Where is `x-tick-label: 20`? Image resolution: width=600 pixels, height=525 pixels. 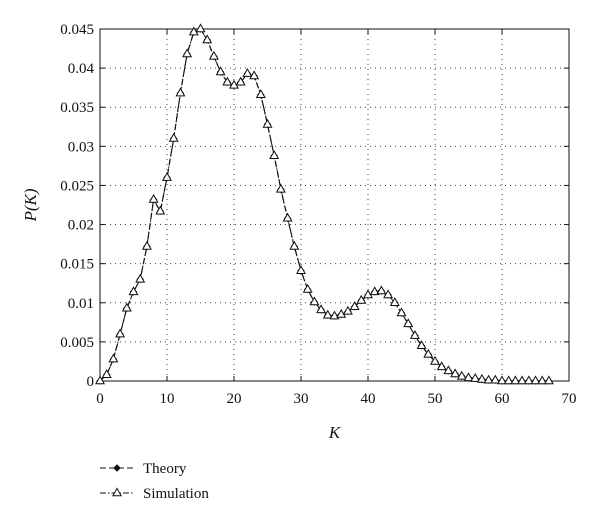 x-tick-label: 20 is located at coordinates (234, 399).